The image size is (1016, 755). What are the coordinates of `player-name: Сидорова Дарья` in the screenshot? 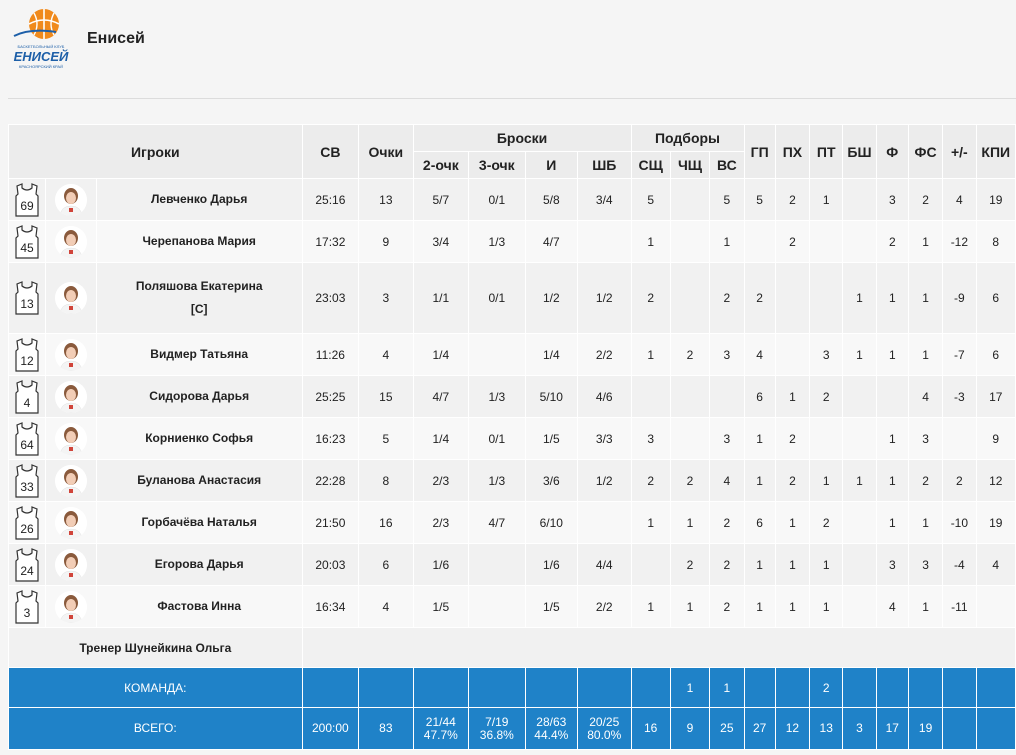 It's located at (199, 396).